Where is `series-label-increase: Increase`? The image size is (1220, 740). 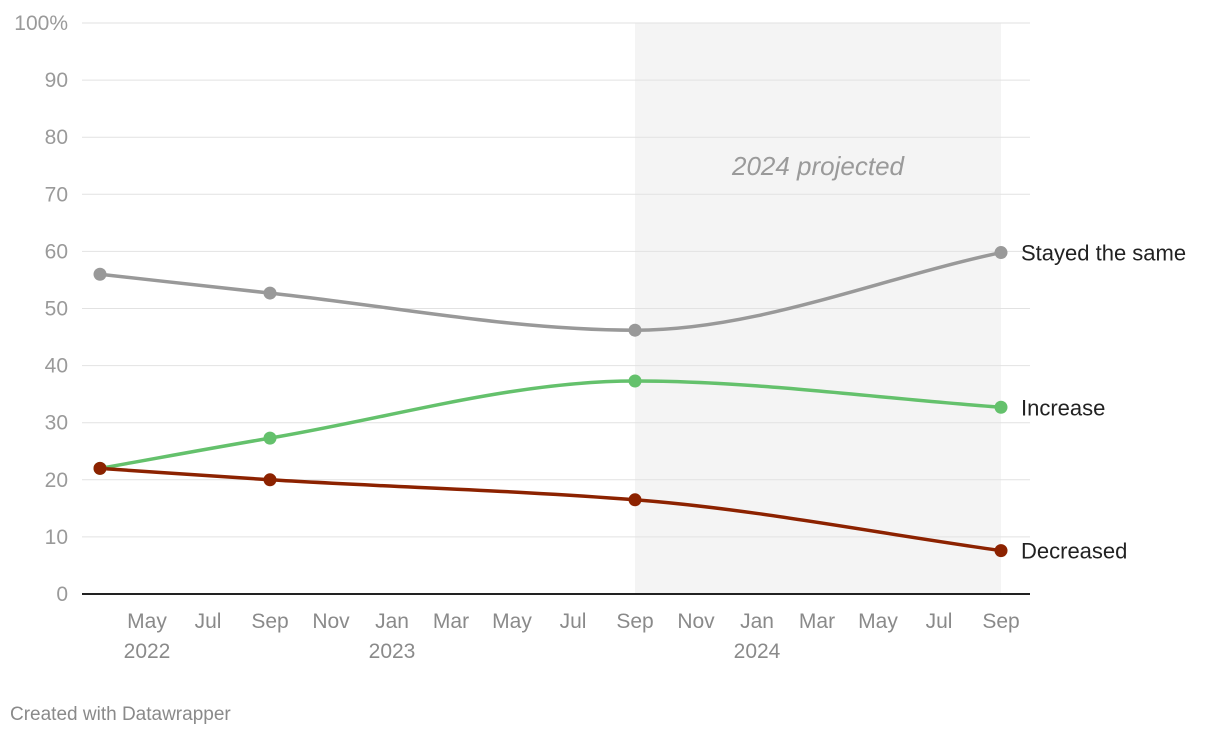 series-label-increase: Increase is located at coordinates (1063, 407).